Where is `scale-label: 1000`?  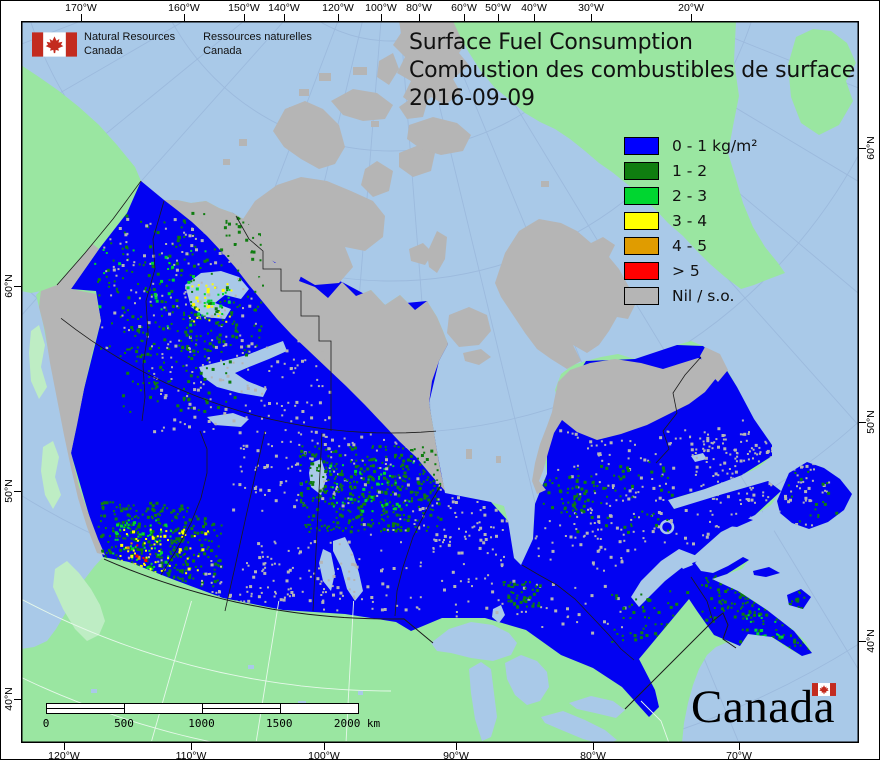 scale-label: 1000 is located at coordinates (201, 723).